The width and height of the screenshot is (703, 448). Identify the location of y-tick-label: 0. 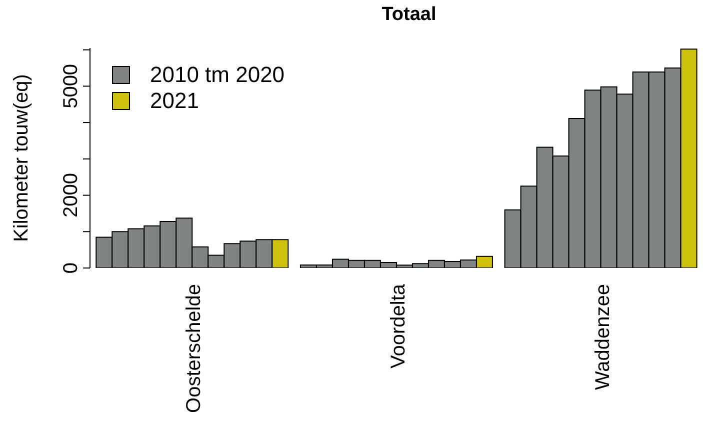
(71, 268).